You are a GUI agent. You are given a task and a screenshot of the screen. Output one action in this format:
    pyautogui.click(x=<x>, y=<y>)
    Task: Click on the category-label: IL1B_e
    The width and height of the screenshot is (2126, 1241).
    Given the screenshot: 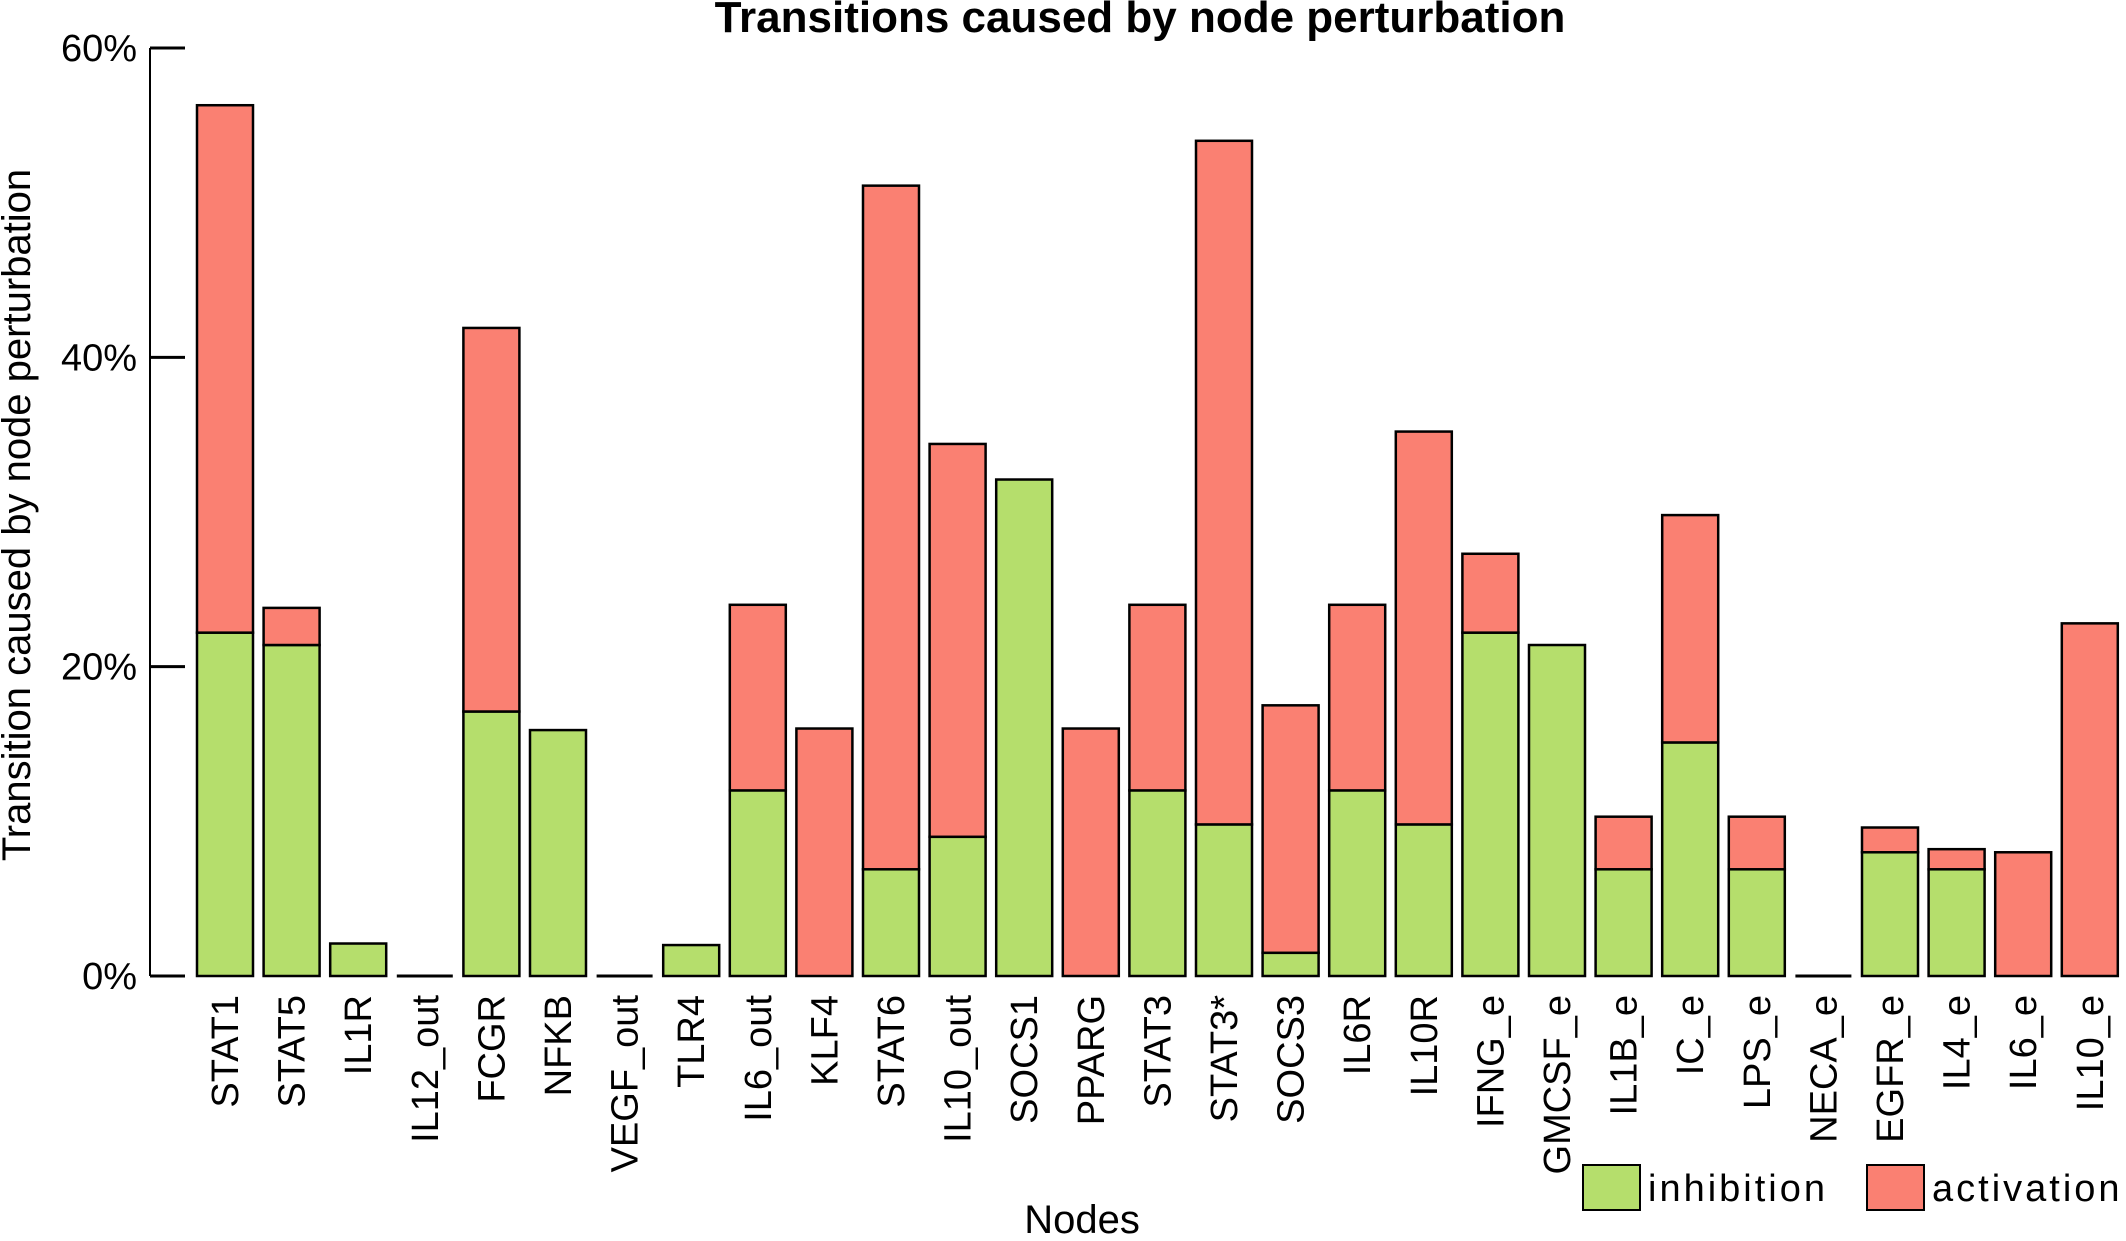 What is the action you would take?
    pyautogui.click(x=1625, y=1055)
    